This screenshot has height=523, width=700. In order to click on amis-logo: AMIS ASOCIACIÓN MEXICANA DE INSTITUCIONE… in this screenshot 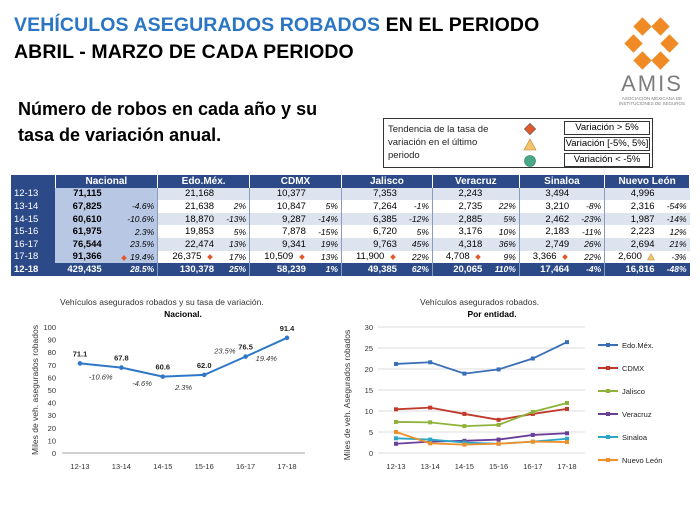, I will do `click(652, 61)`.